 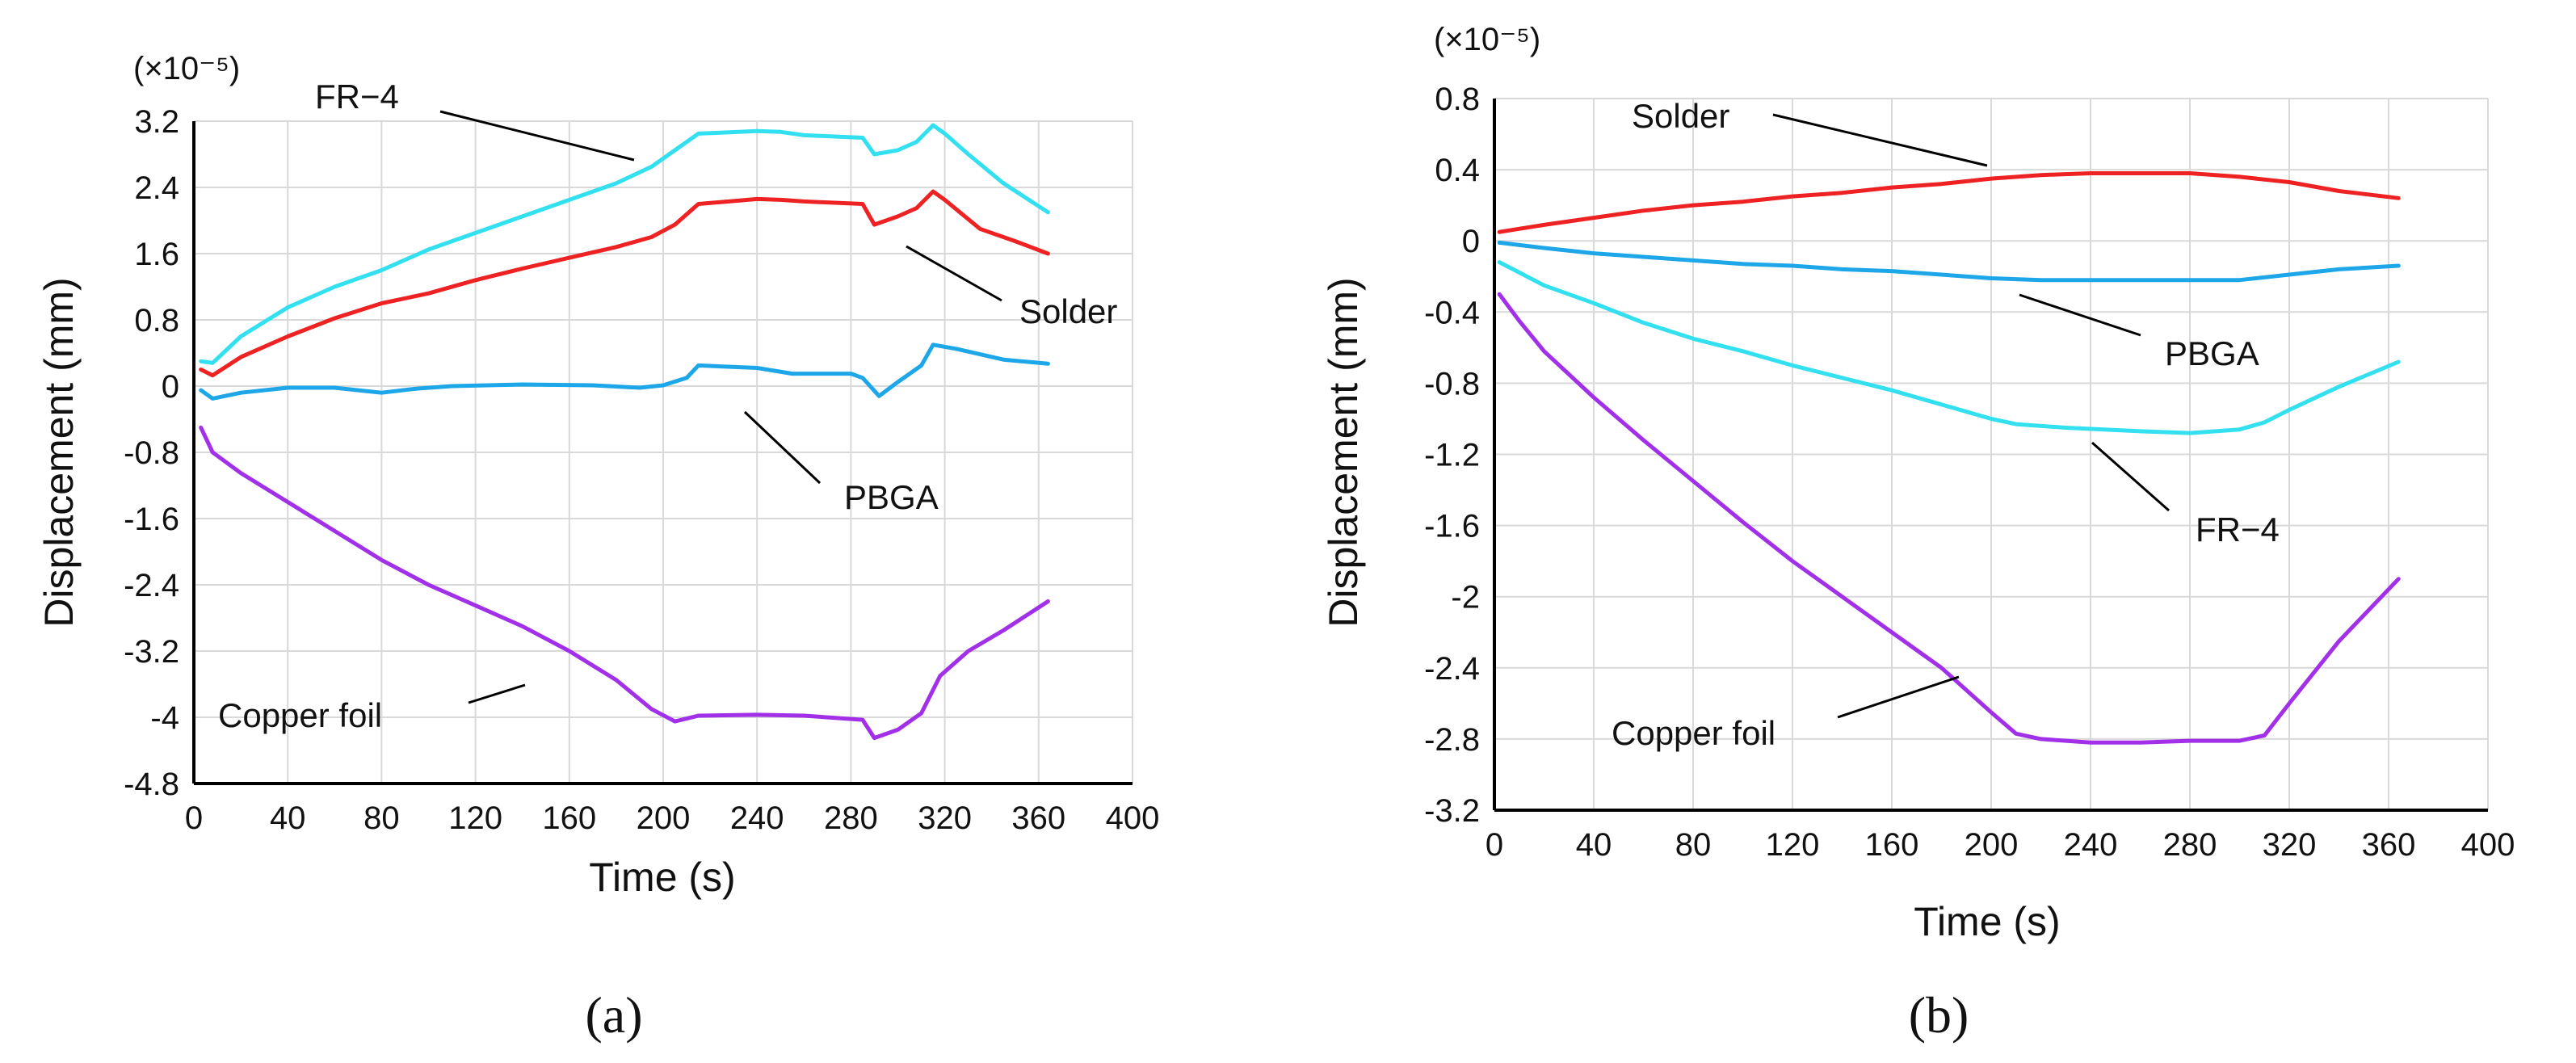 I want to click on panel-a-multiplier-label: (×10⁻⁵), so click(x=187, y=69).